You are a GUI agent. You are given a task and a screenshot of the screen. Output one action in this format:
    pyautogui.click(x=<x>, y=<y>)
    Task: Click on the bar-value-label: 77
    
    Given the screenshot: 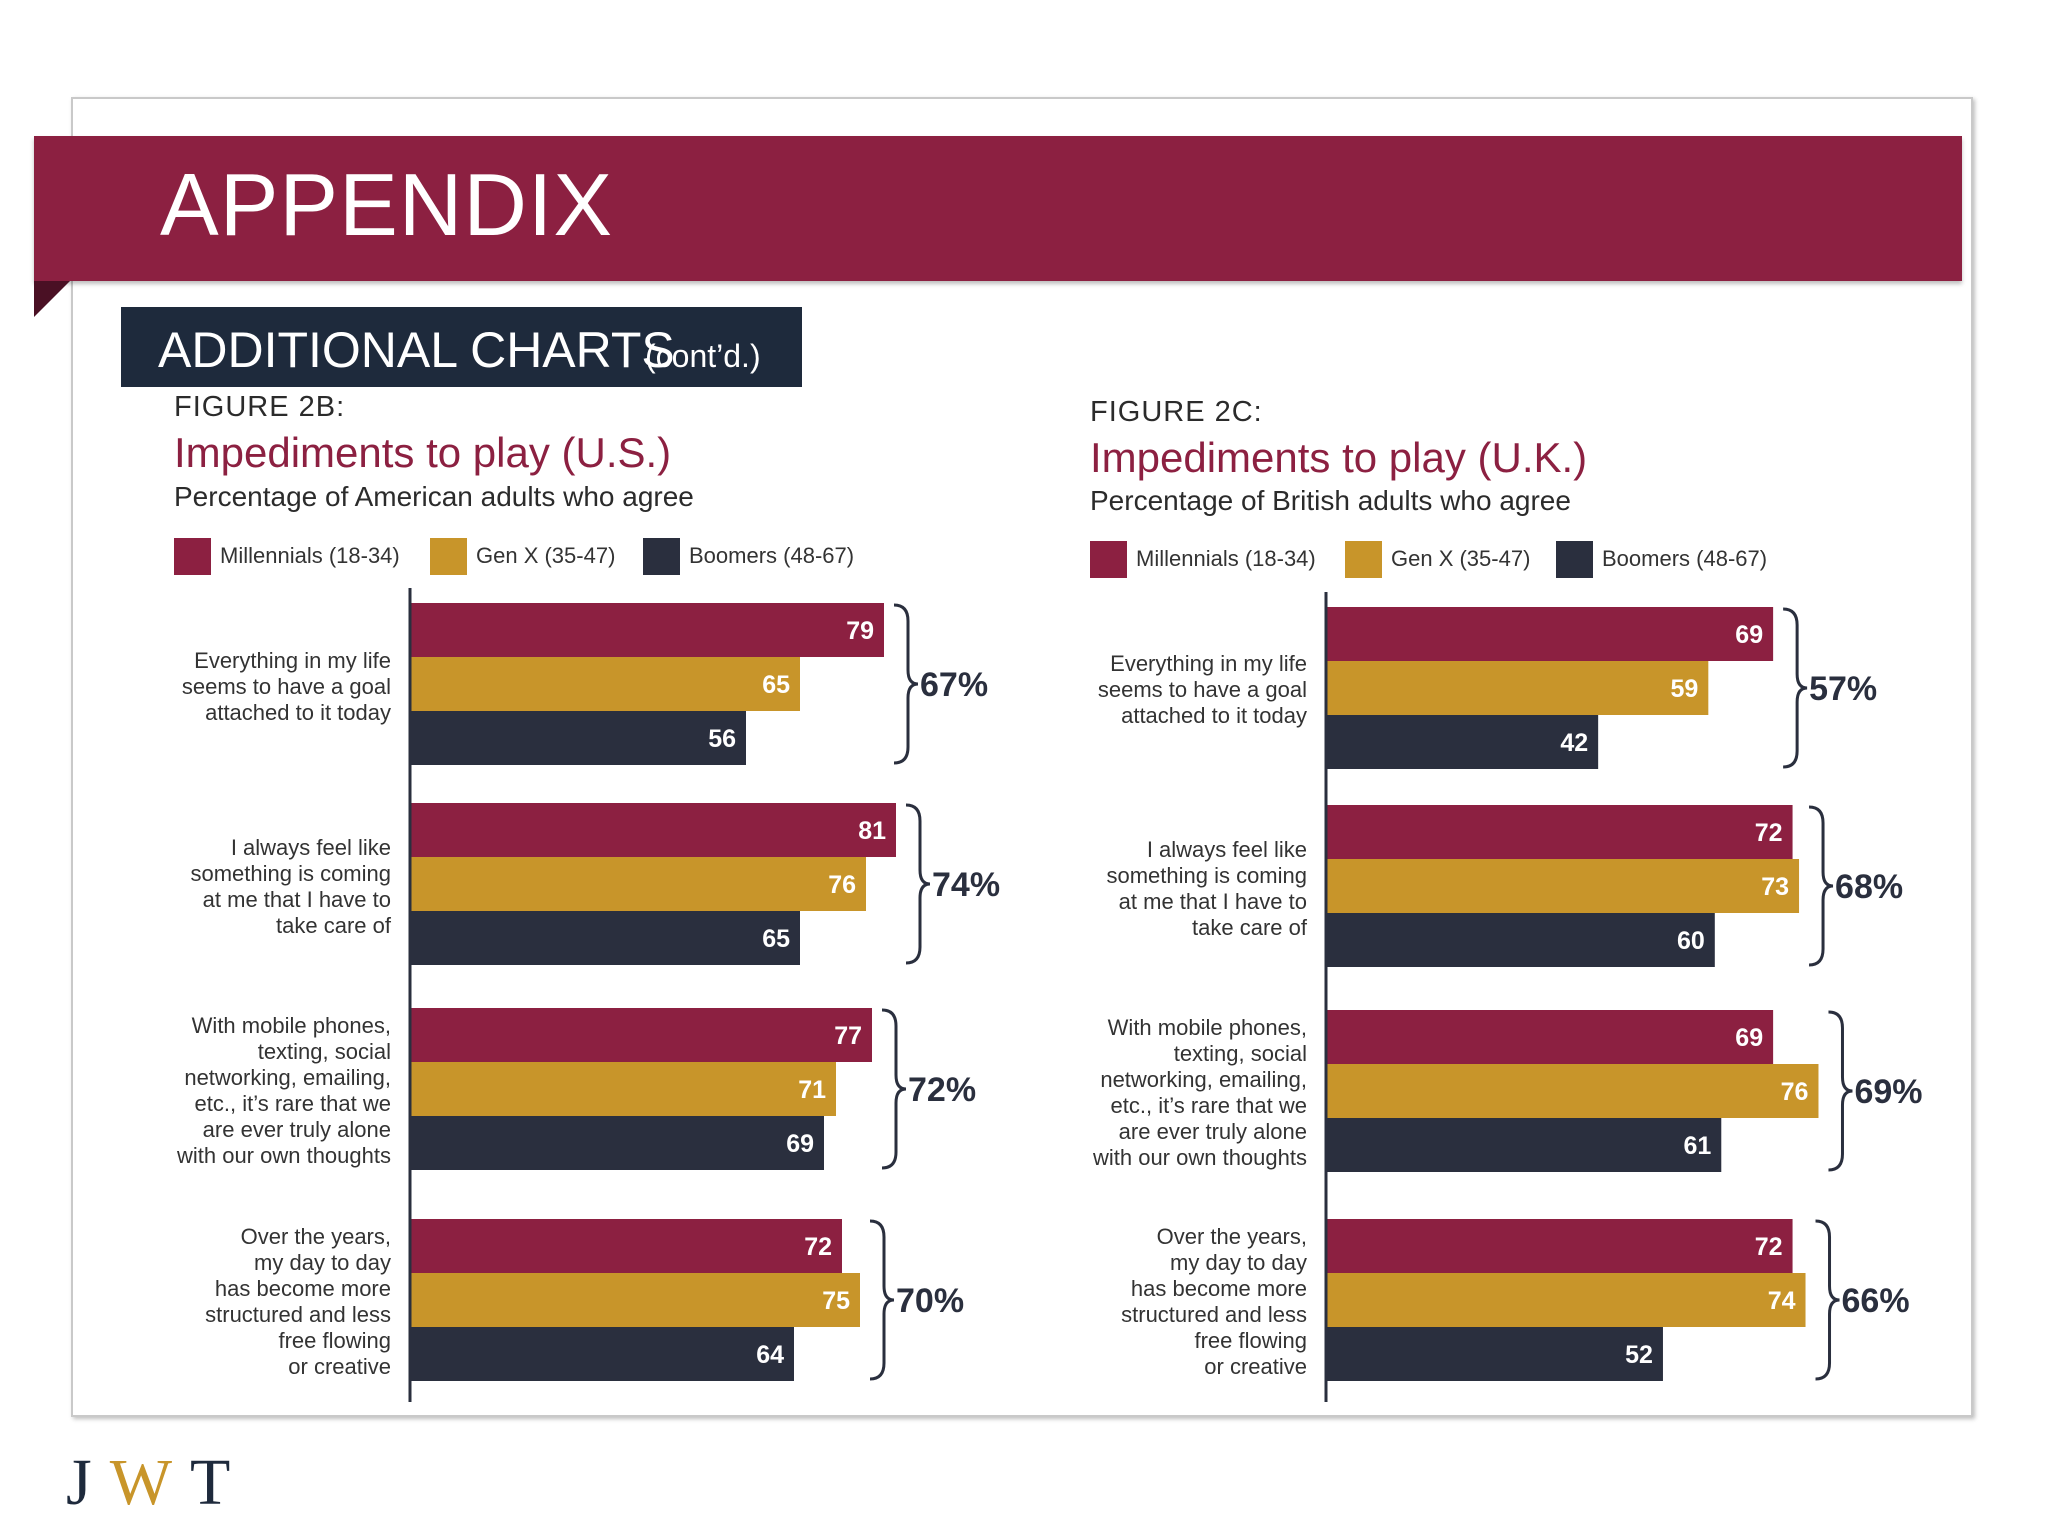 What is the action you would take?
    pyautogui.click(x=848, y=1036)
    